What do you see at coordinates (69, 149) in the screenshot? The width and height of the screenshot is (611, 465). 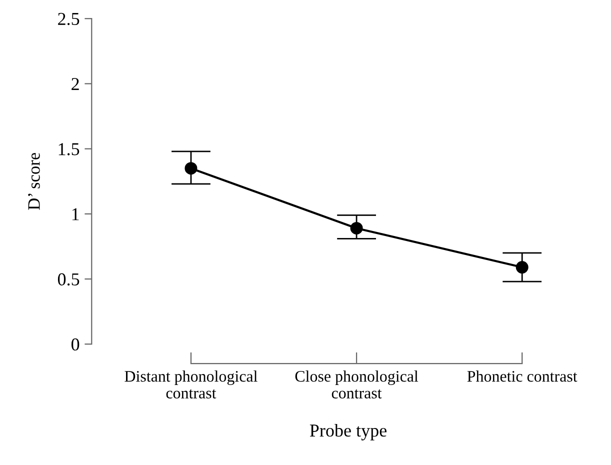 I see `y-tick-label: 1.5` at bounding box center [69, 149].